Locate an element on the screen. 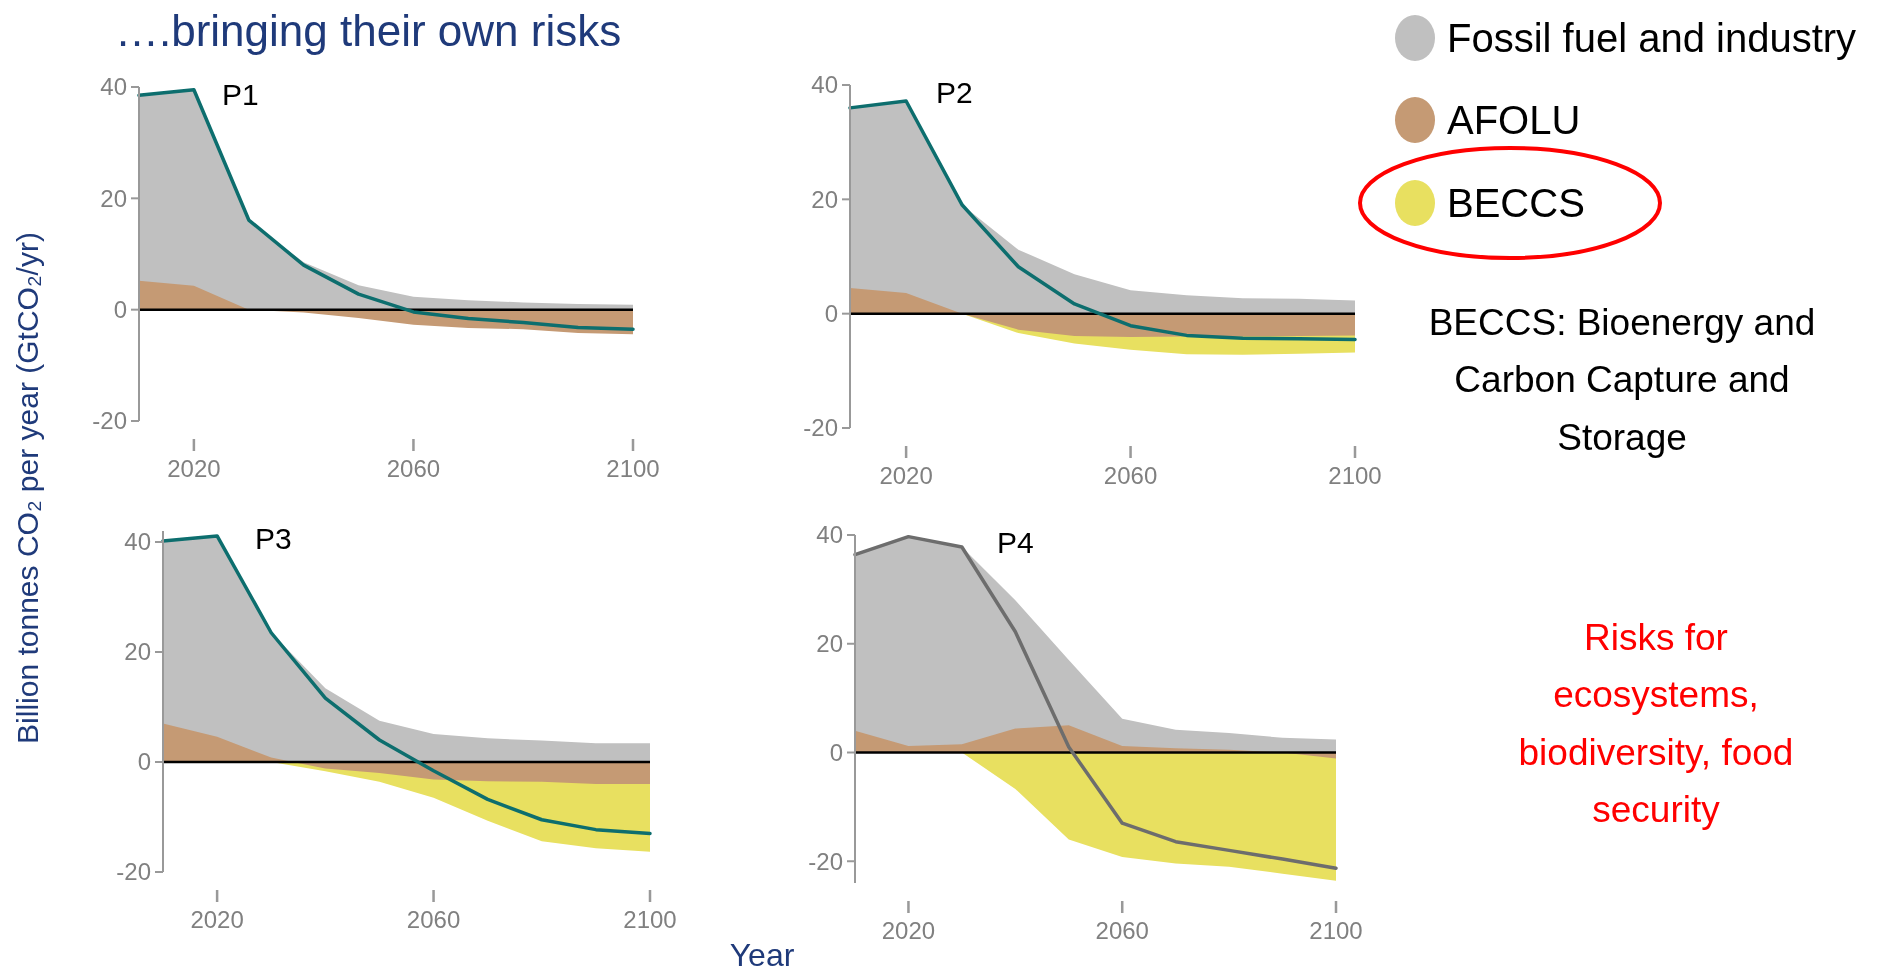 This screenshot has height=976, width=1888. chart-title: P4 is located at coordinates (1015, 542).